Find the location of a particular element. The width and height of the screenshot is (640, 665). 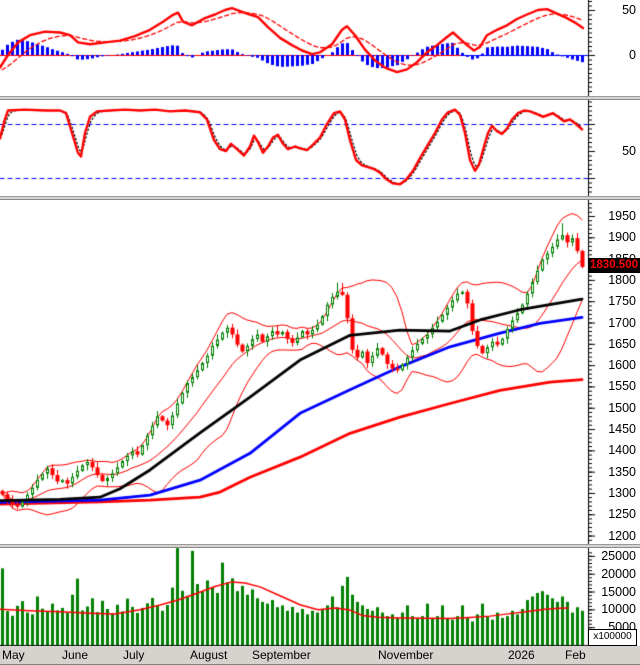

price-axis-label: 1600 is located at coordinates (622, 365).